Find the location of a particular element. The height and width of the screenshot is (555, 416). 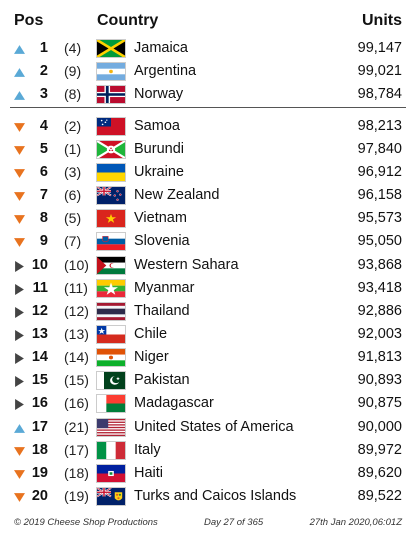

table-row: 9 (7) Slovenia 95,050 is located at coordinates (208, 241).